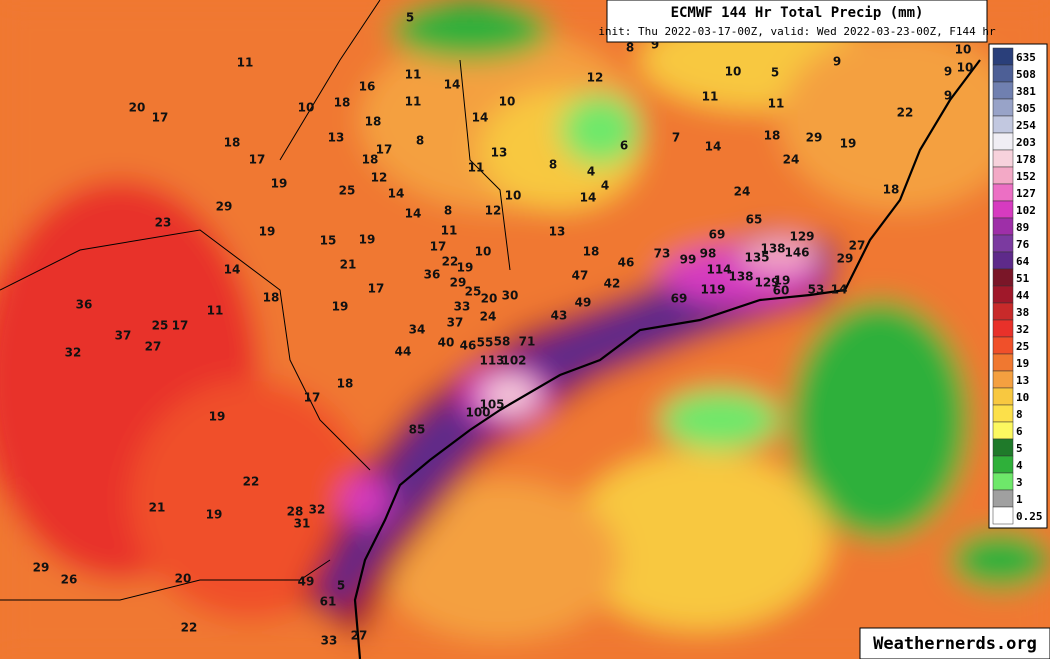 This screenshot has width=1050, height=659. What do you see at coordinates (717, 235) in the screenshot?
I see `precip-label: 69` at bounding box center [717, 235].